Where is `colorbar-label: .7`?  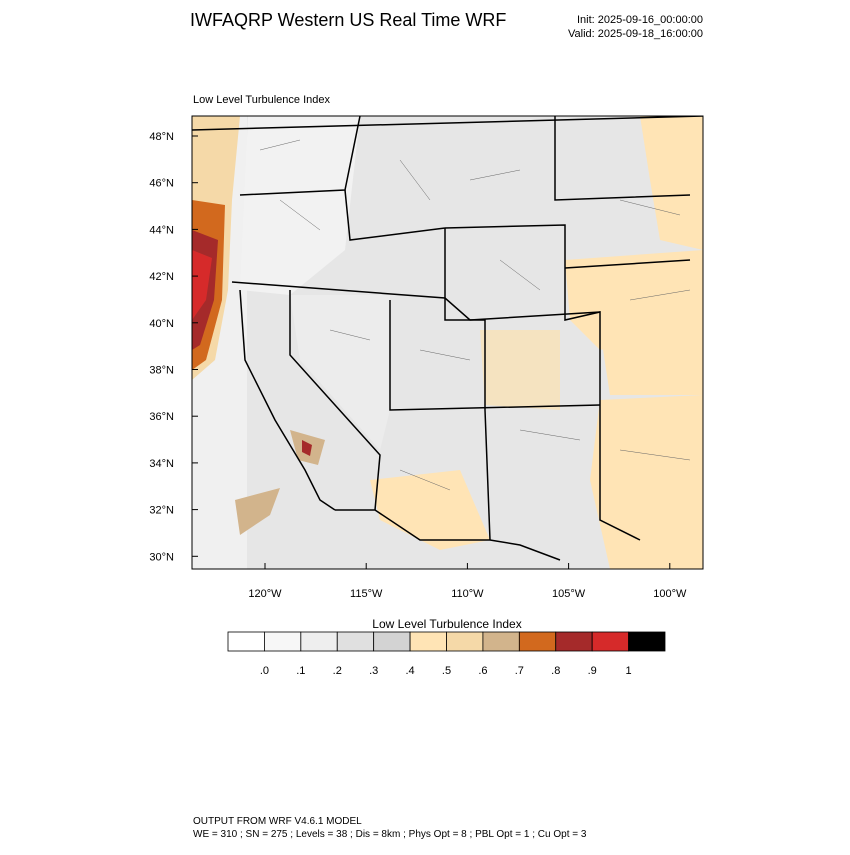
colorbar-label: .7 is located at coordinates (519, 671).